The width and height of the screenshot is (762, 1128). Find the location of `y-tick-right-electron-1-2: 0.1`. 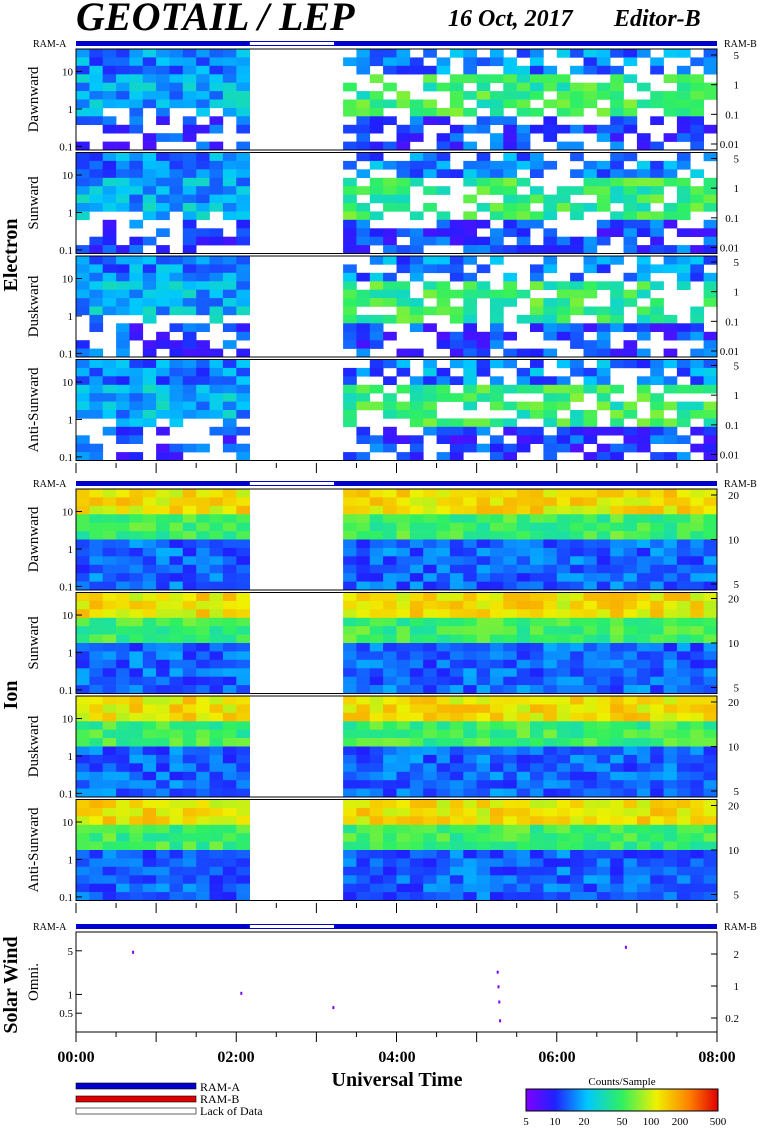

y-tick-right-electron-1-2: 0.1 is located at coordinates (732, 219).